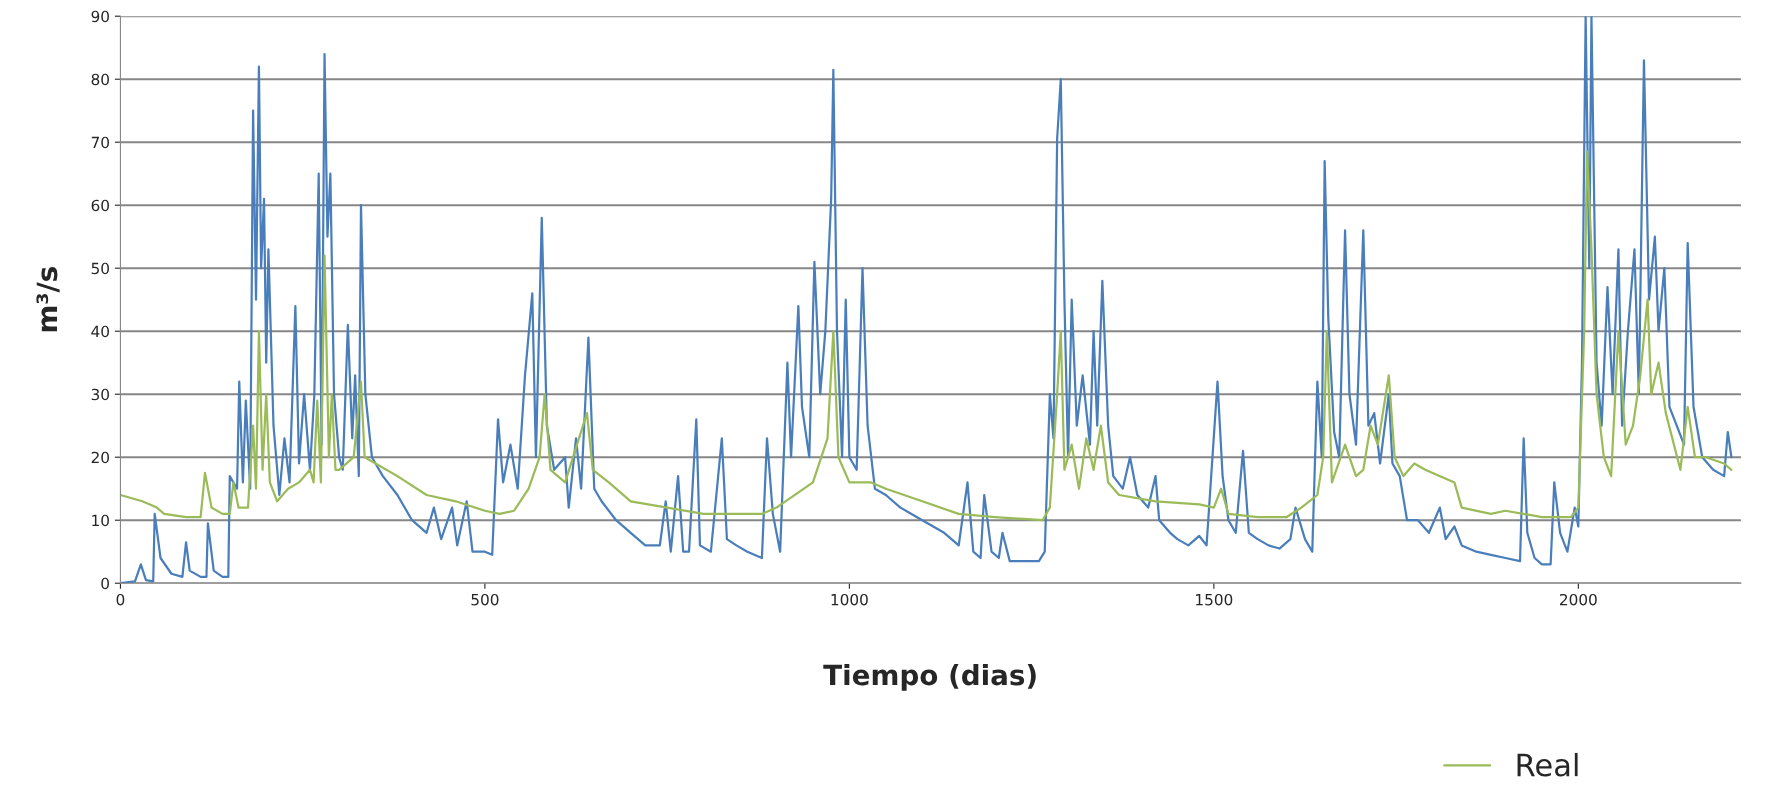 This screenshot has height=810, width=1771. What do you see at coordinates (100, 16) in the screenshot?
I see `y-tick-label: 90` at bounding box center [100, 16].